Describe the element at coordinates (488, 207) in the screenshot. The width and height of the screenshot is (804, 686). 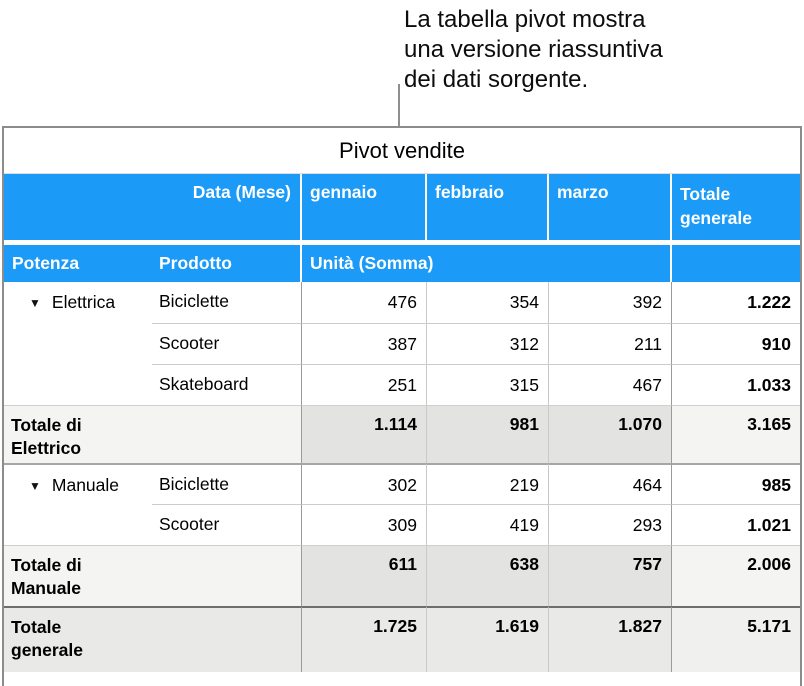
I see `header-febbraio: febbraio` at that location.